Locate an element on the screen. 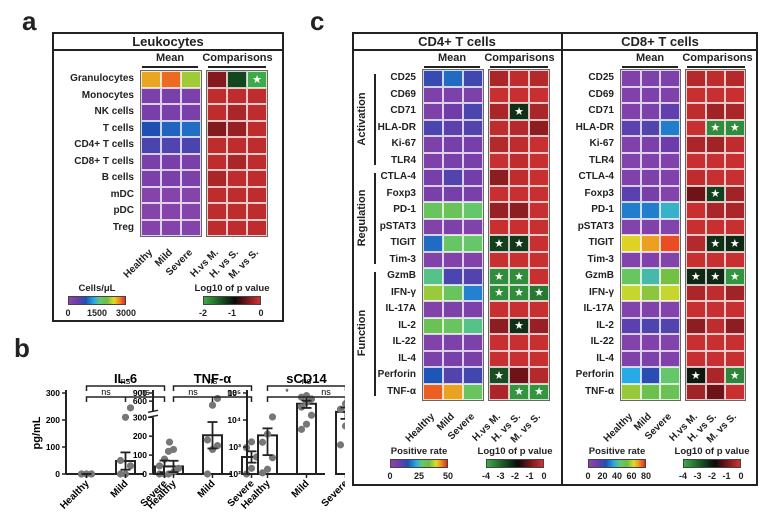 The width and height of the screenshot is (771, 521). row-label: CTLA-4 is located at coordinates (596, 177).